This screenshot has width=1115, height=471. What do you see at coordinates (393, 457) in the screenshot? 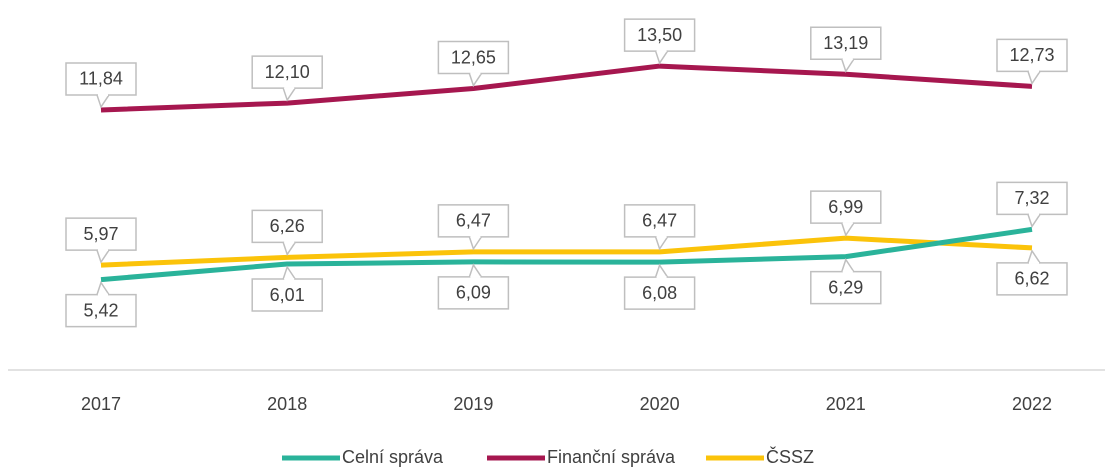
I see `legend-label: Celní správa` at bounding box center [393, 457].